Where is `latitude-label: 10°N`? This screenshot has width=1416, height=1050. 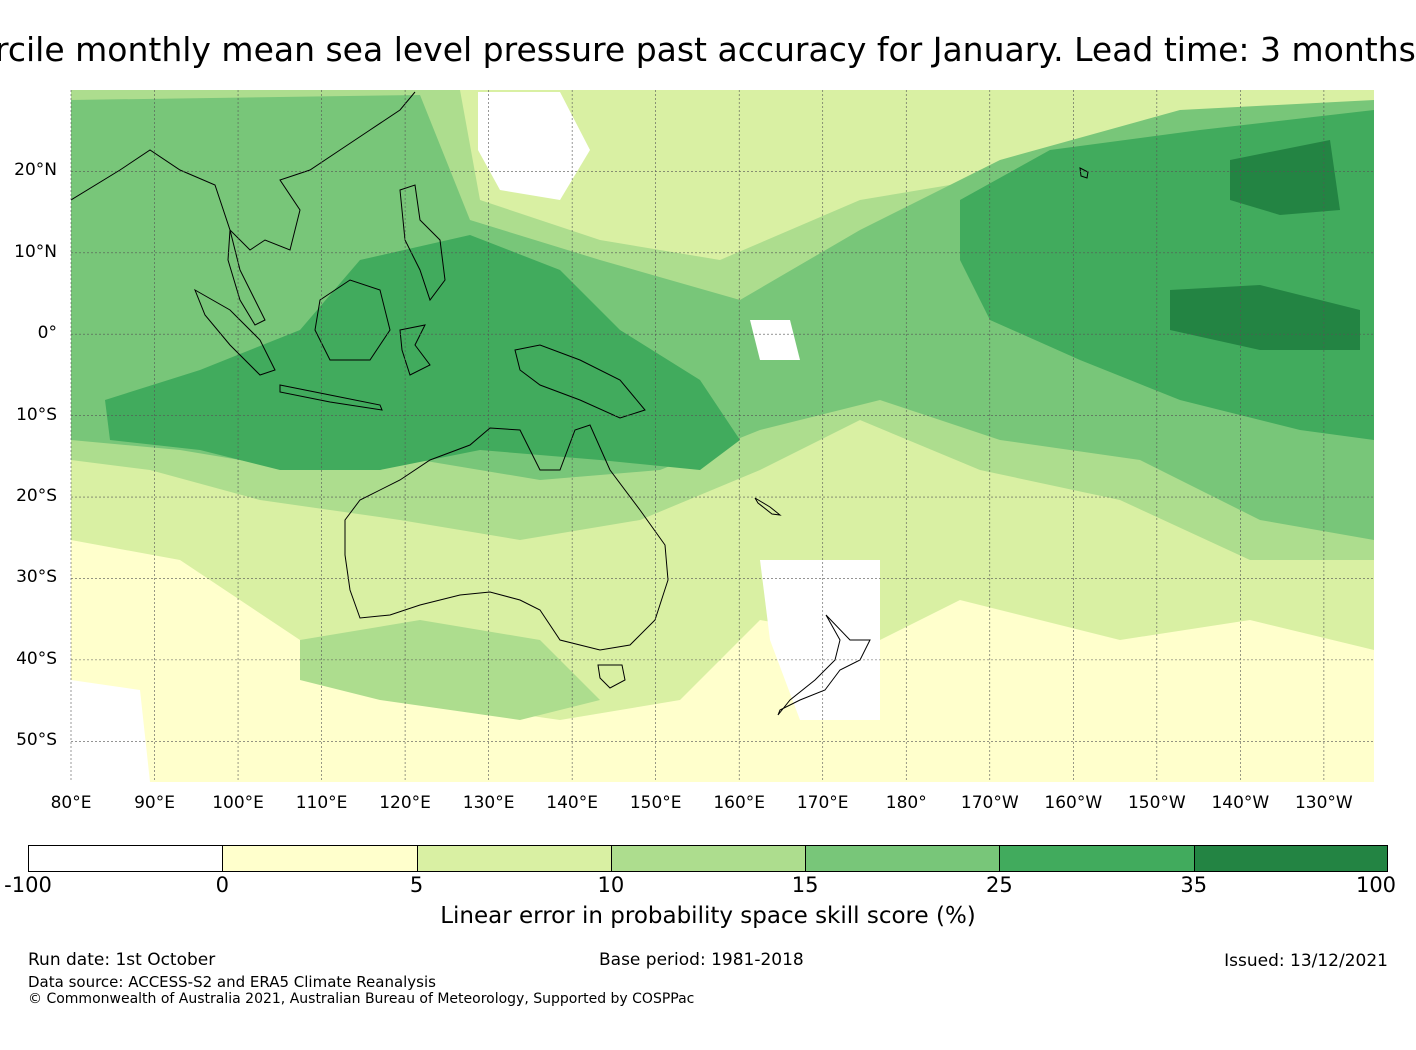 latitude-label: 10°N is located at coordinates (35, 251).